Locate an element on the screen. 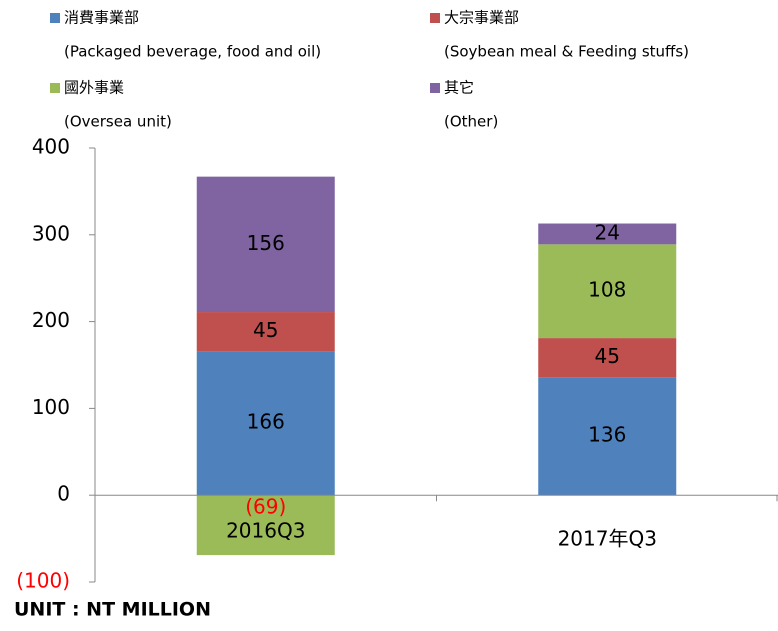 The image size is (778, 631). legend-label: 其它 is located at coordinates (459, 88).